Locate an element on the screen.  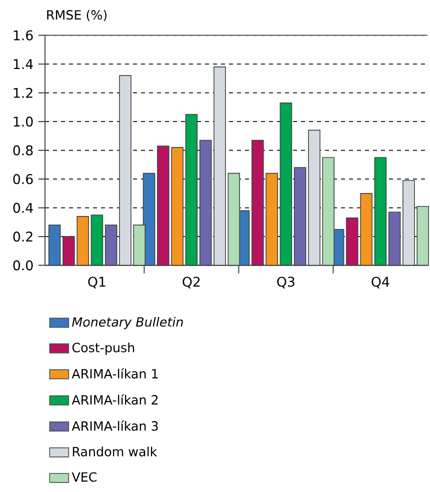
legend-label: Monetary Bulletin is located at coordinates (127, 323).